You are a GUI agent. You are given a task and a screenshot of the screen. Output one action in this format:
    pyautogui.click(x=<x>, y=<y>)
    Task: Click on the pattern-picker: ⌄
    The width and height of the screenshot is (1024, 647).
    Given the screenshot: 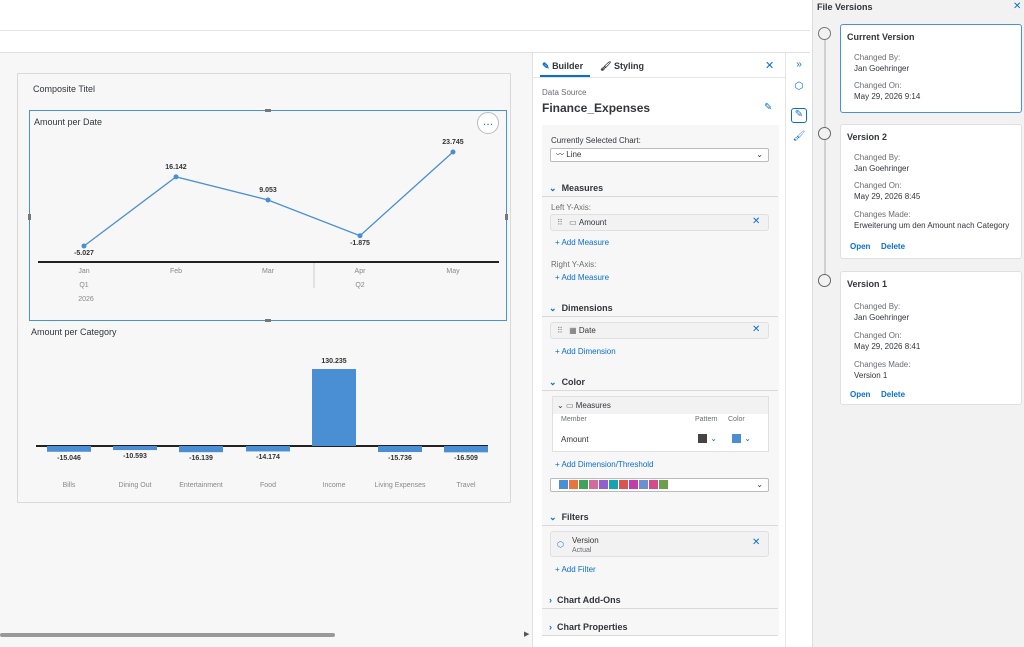 What is the action you would take?
    pyautogui.click(x=707, y=439)
    